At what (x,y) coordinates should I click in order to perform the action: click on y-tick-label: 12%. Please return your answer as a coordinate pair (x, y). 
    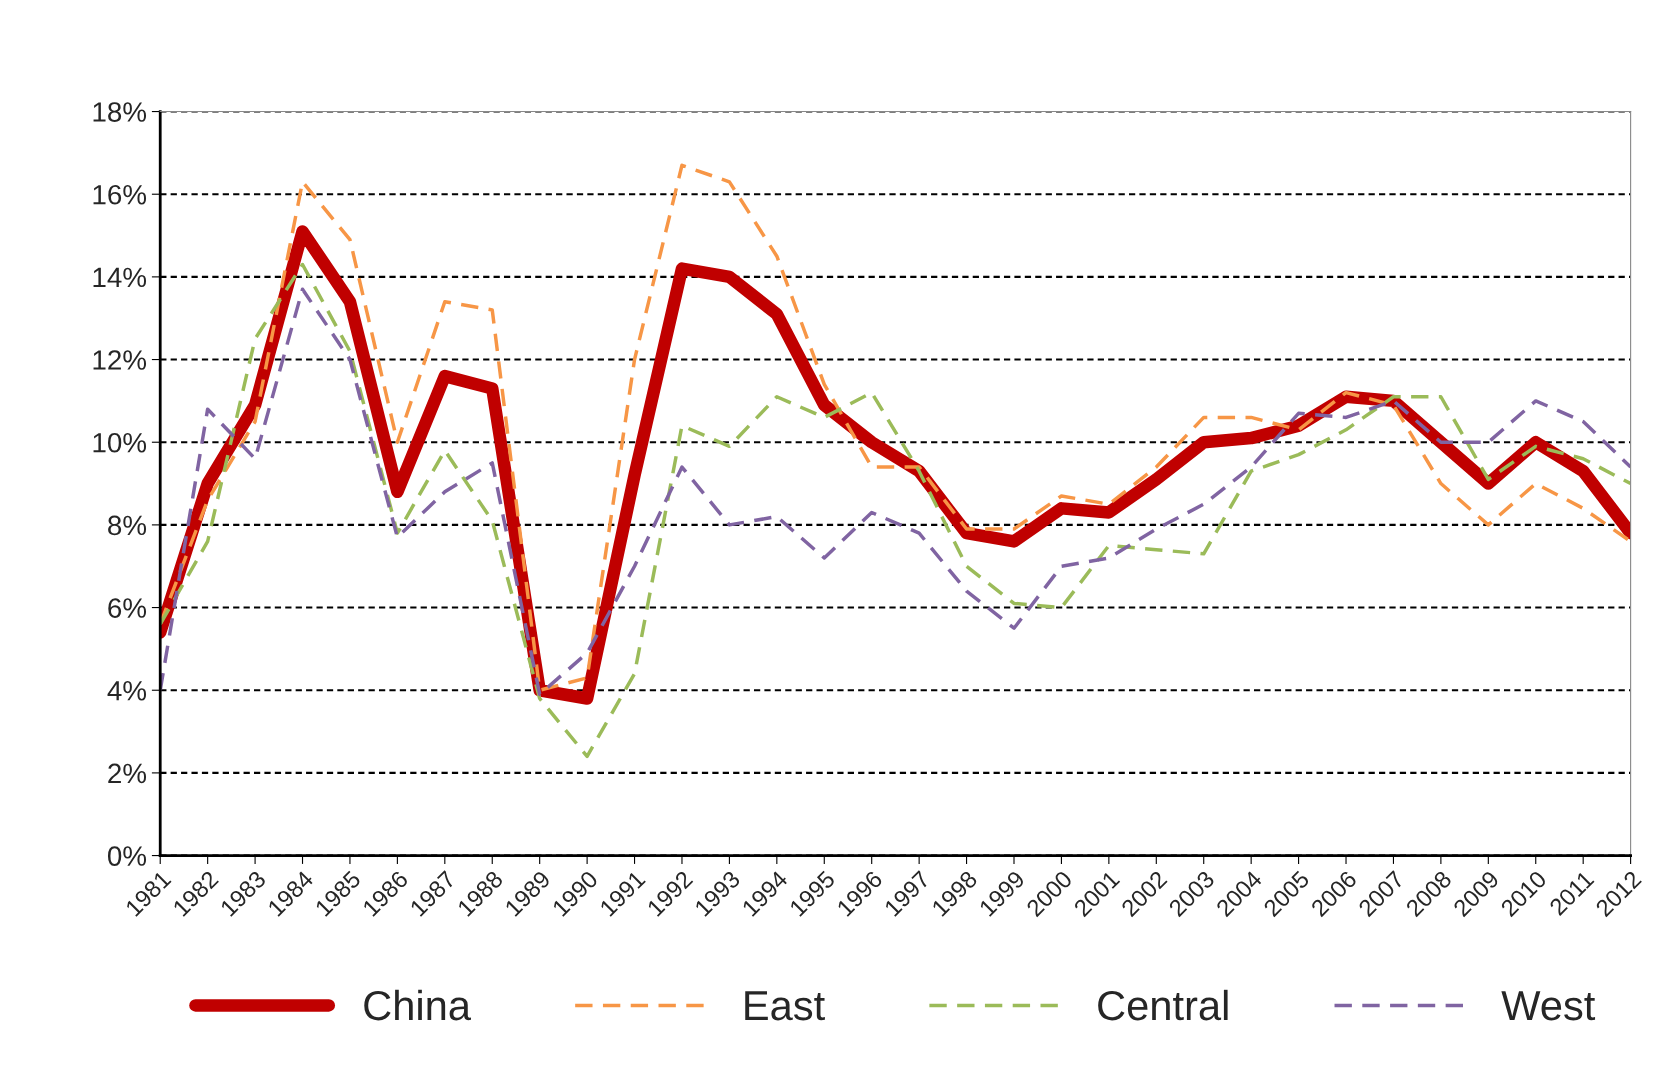
    Looking at the image, I should click on (120, 360).